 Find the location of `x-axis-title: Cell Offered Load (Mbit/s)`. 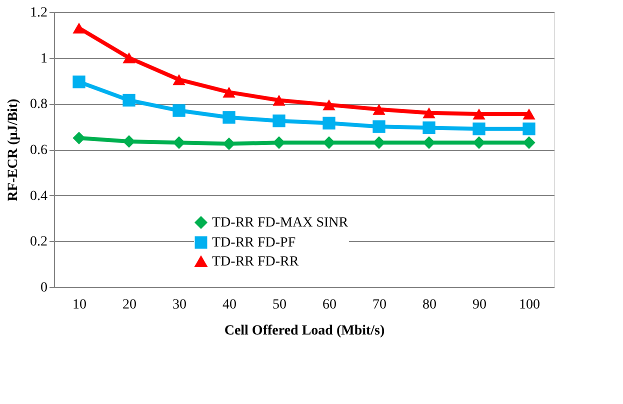

x-axis-title: Cell Offered Load (Mbit/s) is located at coordinates (304, 331).